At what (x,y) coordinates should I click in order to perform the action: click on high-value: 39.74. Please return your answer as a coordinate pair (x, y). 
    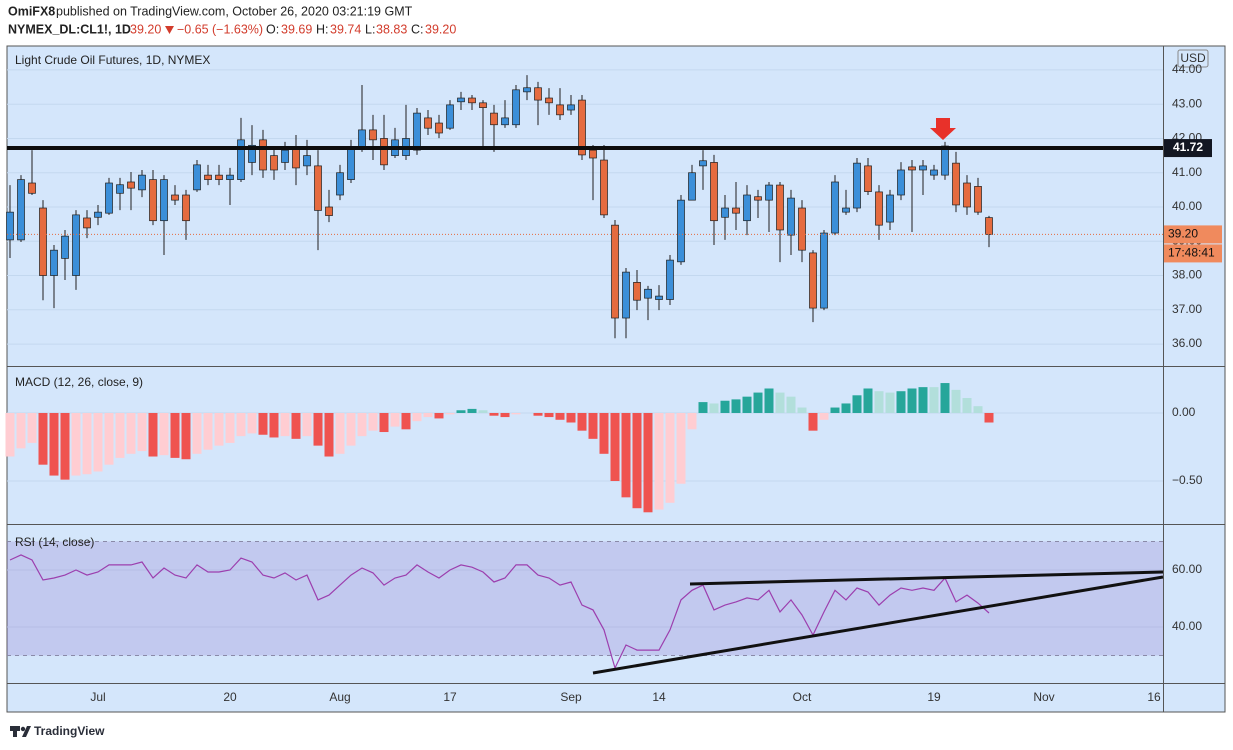
    Looking at the image, I should click on (345, 29).